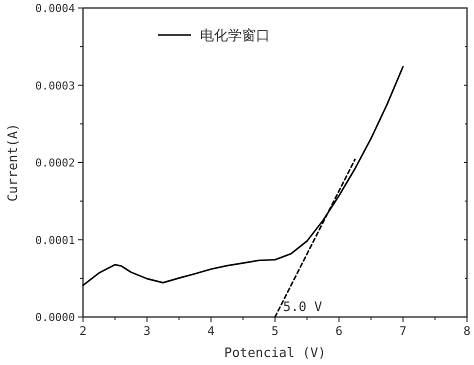 The width and height of the screenshot is (474, 365). What do you see at coordinates (55, 8) in the screenshot?
I see `y-tick-label: 0.0004` at bounding box center [55, 8].